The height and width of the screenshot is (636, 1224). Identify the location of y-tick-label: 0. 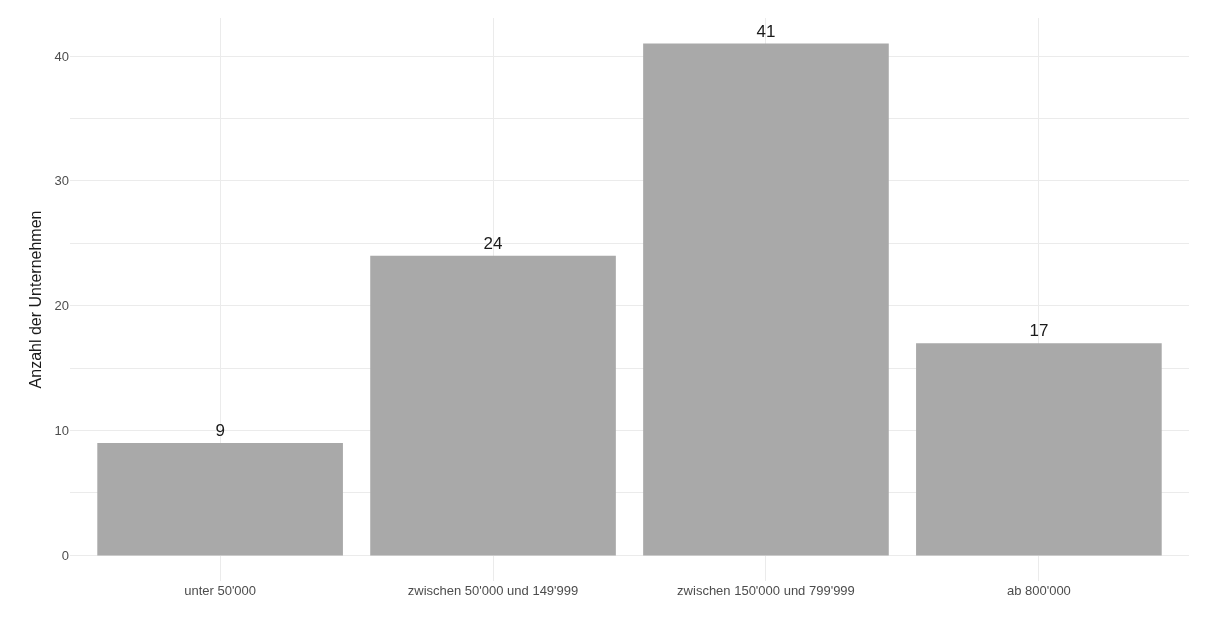
(65, 555).